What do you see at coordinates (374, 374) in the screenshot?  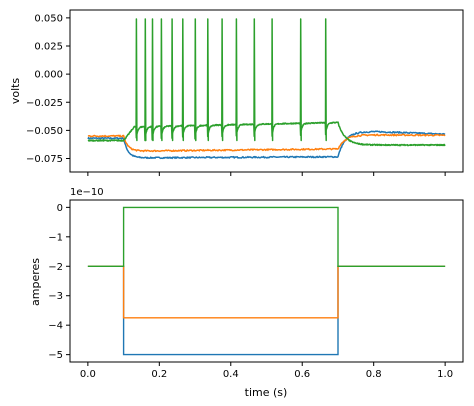 I see `x-tick-label: 0.8` at bounding box center [374, 374].